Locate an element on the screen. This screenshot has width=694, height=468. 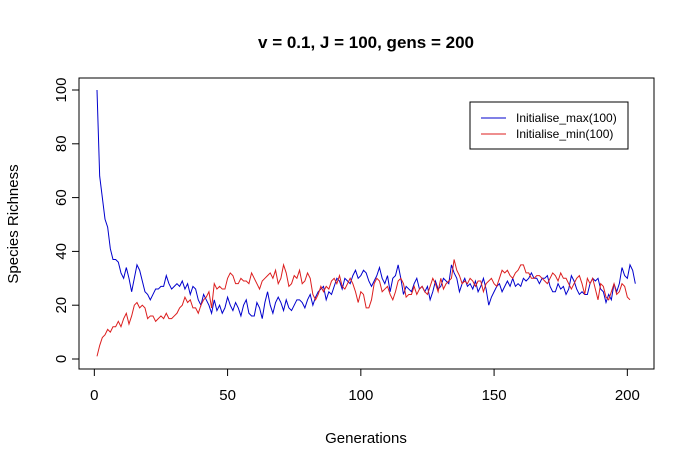
legend-box is located at coordinates (549, 125).